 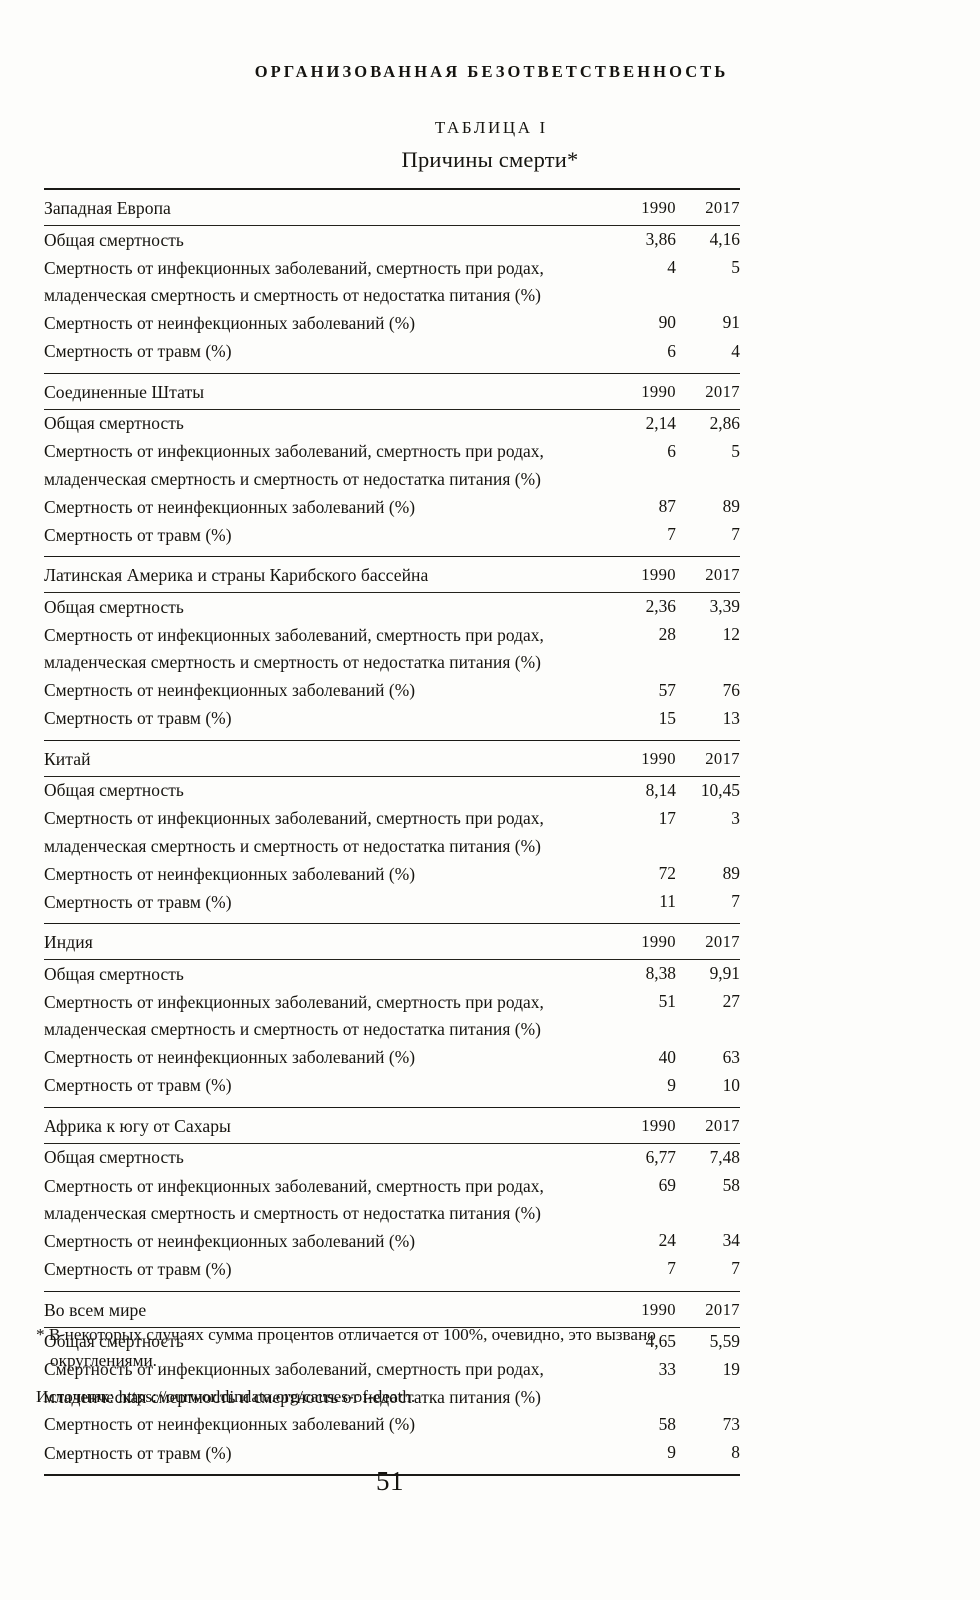 What do you see at coordinates (671, 350) in the screenshot?
I see `cell-injuries-1990: 6` at bounding box center [671, 350].